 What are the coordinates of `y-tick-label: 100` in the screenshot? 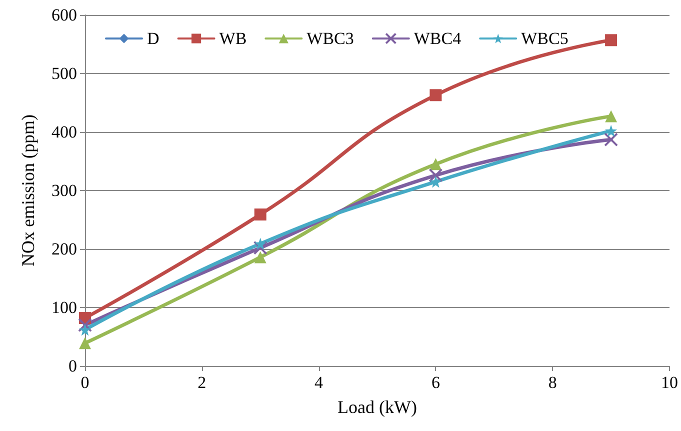 It's located at (64, 307).